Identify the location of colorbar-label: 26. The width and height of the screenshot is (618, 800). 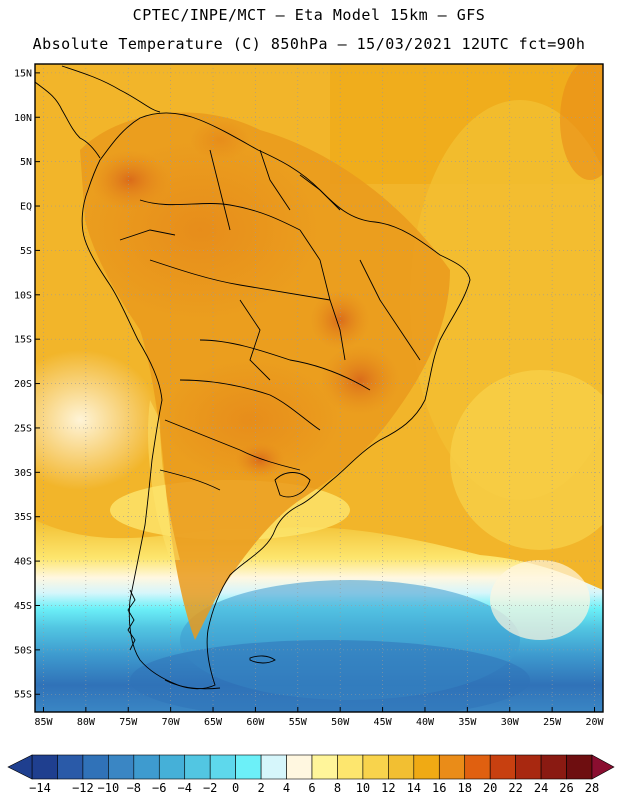
(566, 788).